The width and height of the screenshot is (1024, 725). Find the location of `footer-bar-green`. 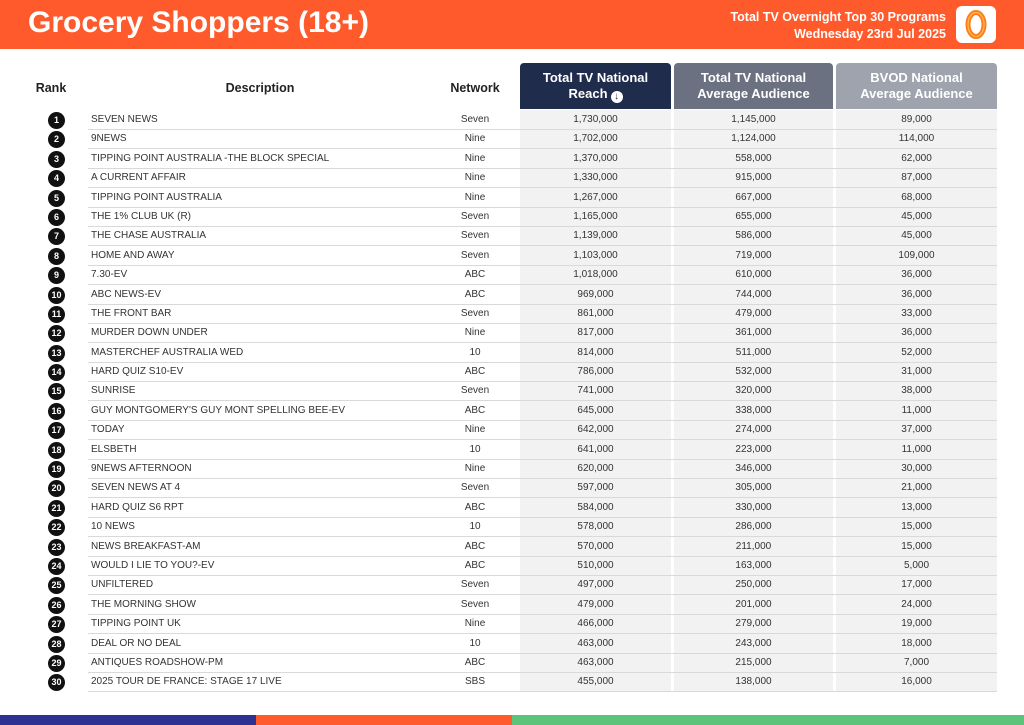

footer-bar-green is located at coordinates (768, 720).